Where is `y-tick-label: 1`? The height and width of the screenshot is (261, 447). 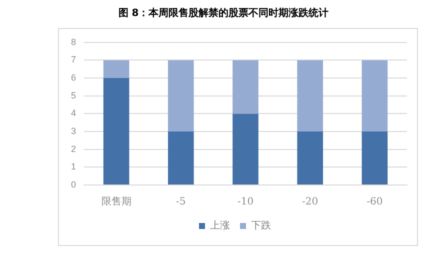
y-tick-label: 1 is located at coordinates (73, 167).